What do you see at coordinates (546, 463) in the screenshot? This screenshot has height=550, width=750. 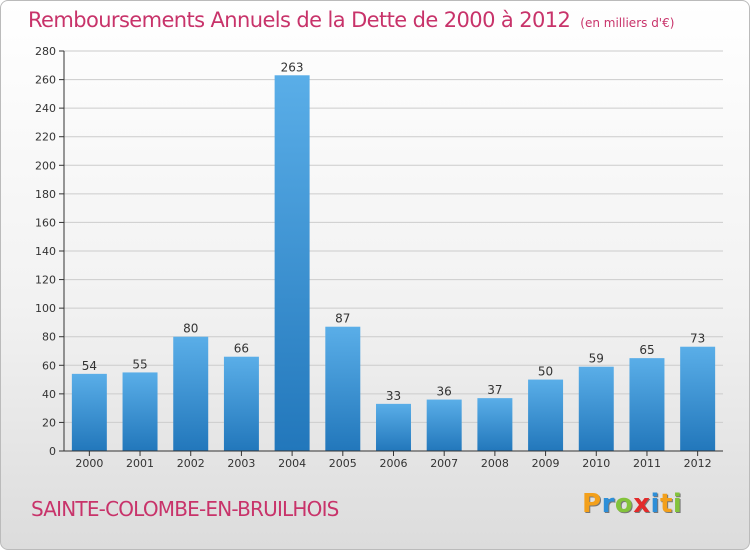 I see `x-tick-label-2009: 2009` at bounding box center [546, 463].